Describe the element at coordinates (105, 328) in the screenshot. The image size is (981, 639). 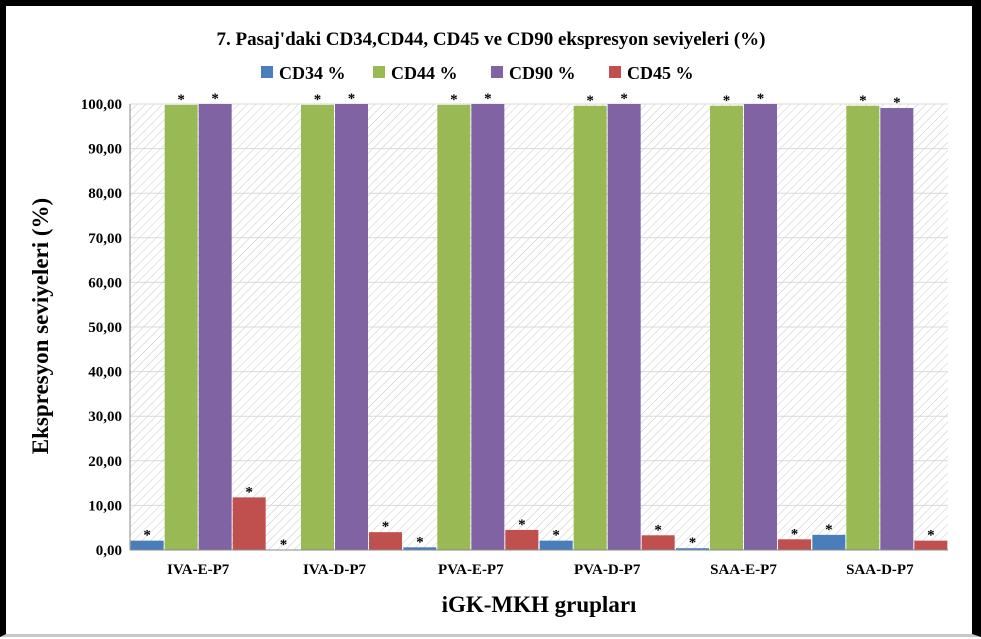
I see `y-tick-label: 50,00` at that location.